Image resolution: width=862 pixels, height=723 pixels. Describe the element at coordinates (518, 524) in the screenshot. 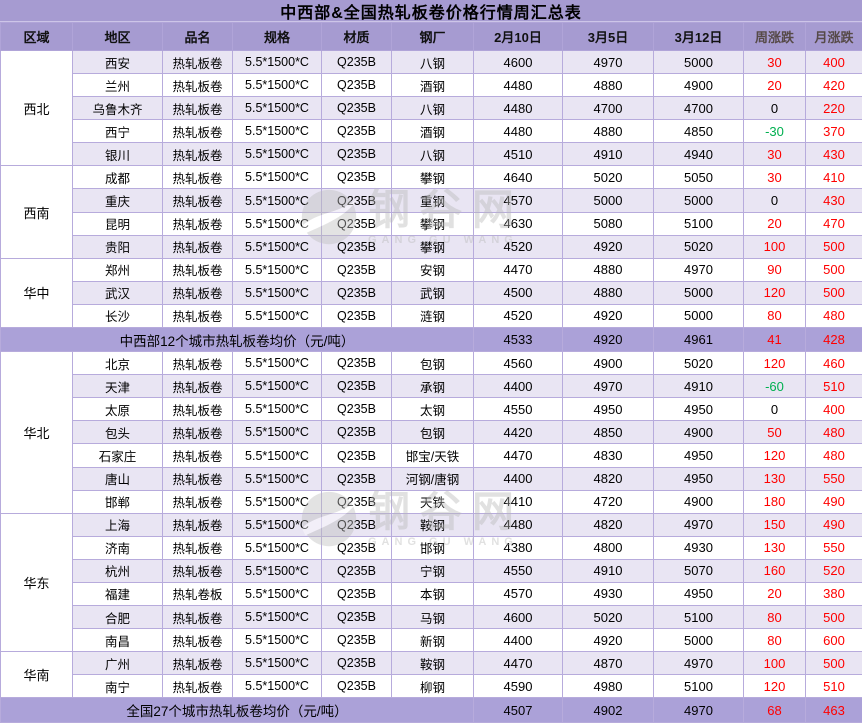

I see `cell-price: 4480` at that location.